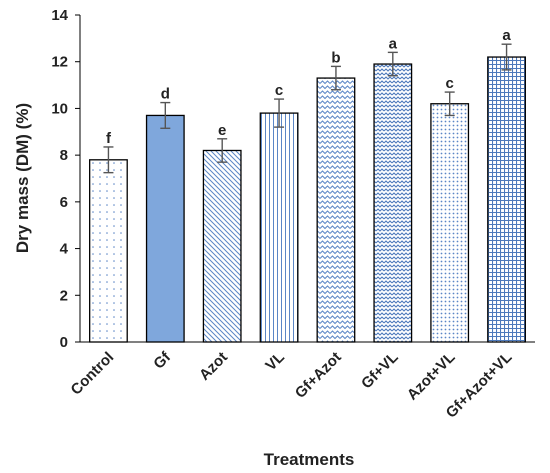 Image resolution: width=550 pixels, height=473 pixels. I want to click on significance-letter: f, so click(109, 138).